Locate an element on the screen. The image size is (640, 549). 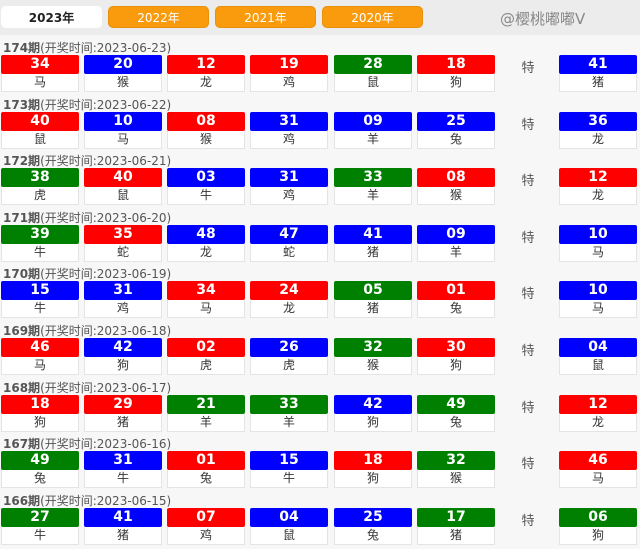
draw-date: (开奖时间:2023-06-23) is located at coordinates (106, 48).